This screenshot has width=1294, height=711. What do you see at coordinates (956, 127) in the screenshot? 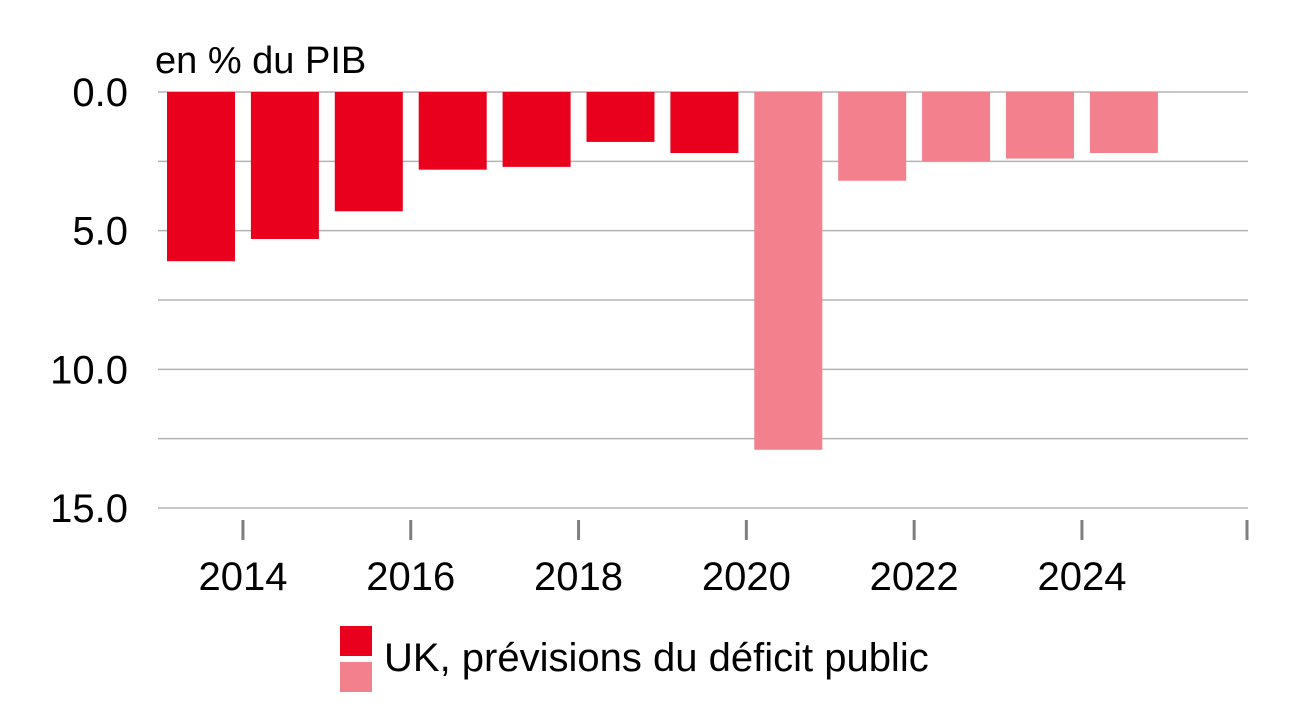
I see `bar-forecast-2023` at bounding box center [956, 127].